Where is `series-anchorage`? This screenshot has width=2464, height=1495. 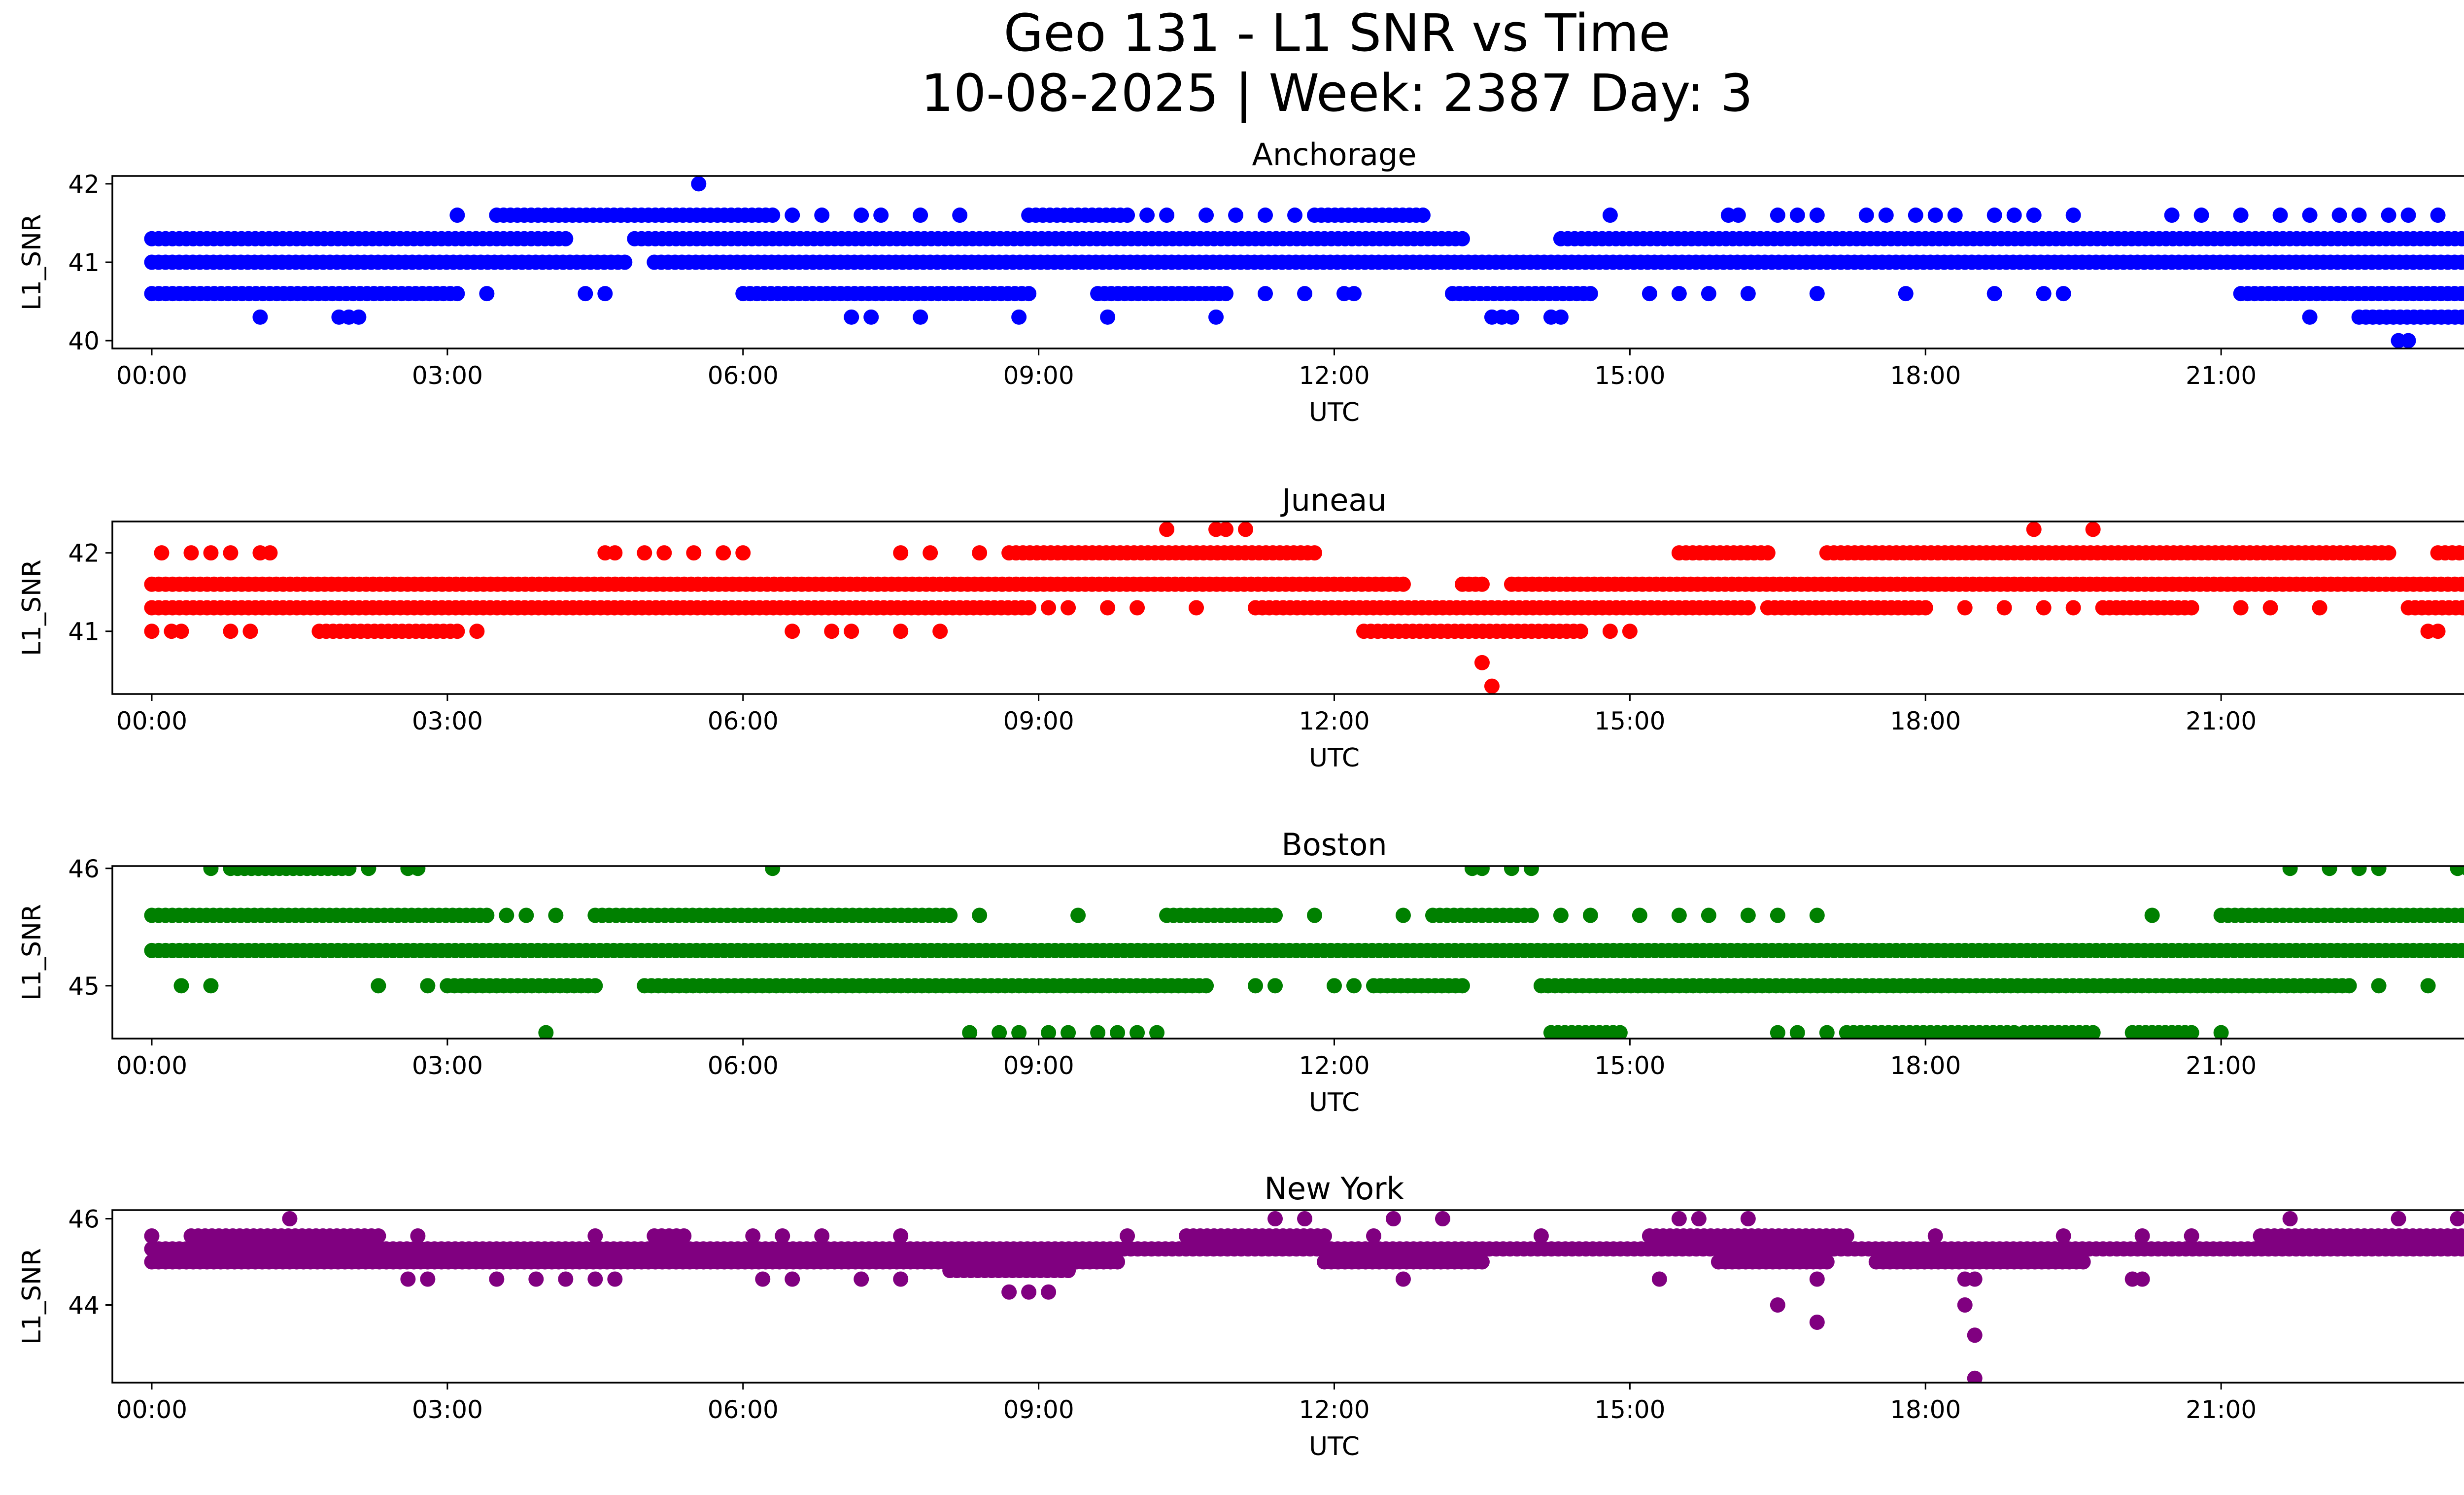
series-anchorage is located at coordinates (1304, 262).